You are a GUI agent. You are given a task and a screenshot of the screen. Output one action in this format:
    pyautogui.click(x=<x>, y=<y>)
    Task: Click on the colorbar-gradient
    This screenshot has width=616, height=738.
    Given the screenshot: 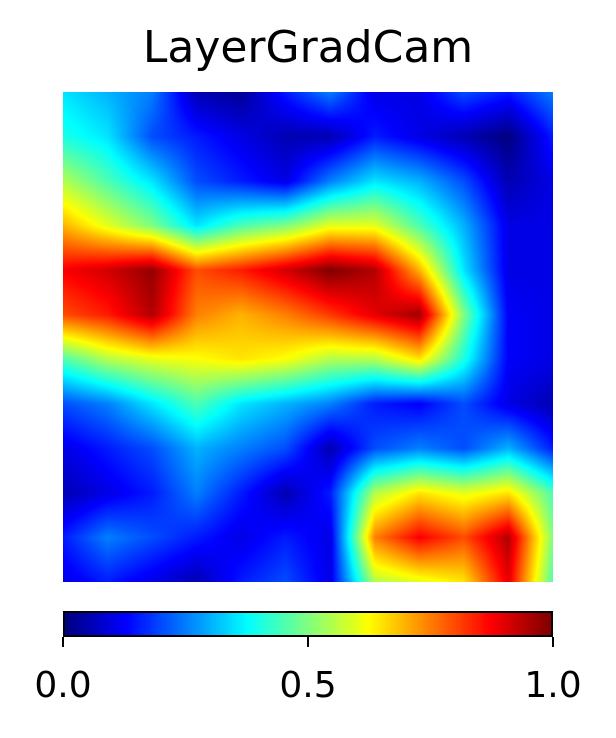 What is the action you would take?
    pyautogui.click(x=308, y=624)
    